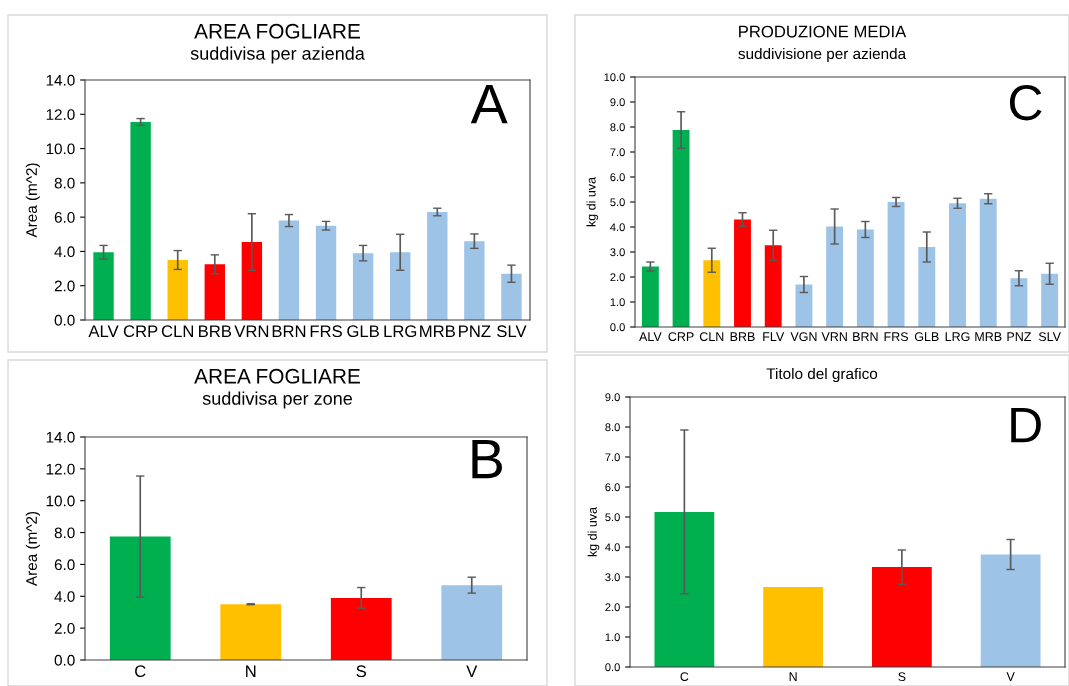  What do you see at coordinates (803, 337) in the screenshot?
I see `x-tick-label: VGN` at bounding box center [803, 337].